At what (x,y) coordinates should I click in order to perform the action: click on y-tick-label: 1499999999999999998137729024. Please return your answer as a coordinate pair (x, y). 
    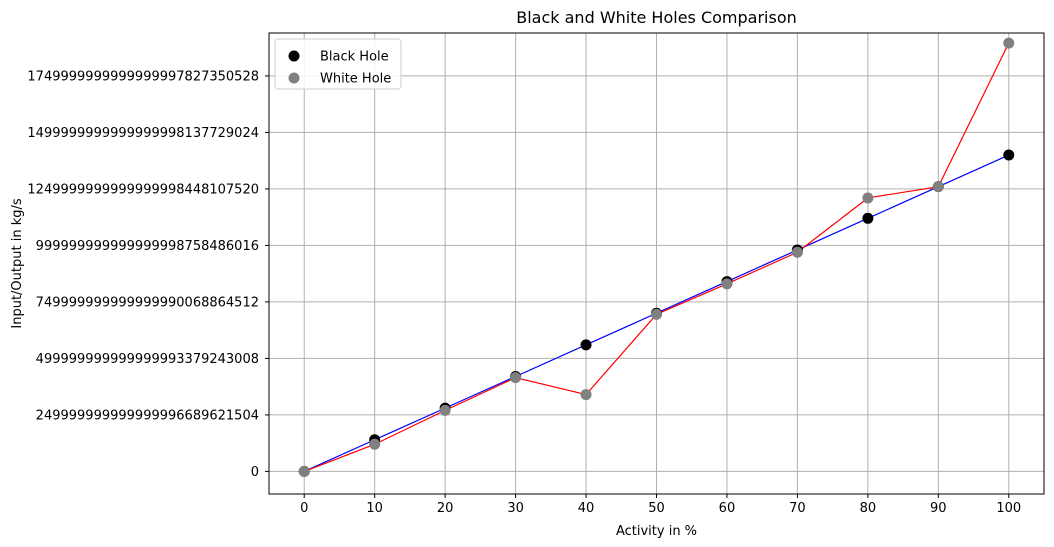
    Looking at the image, I should click on (143, 133).